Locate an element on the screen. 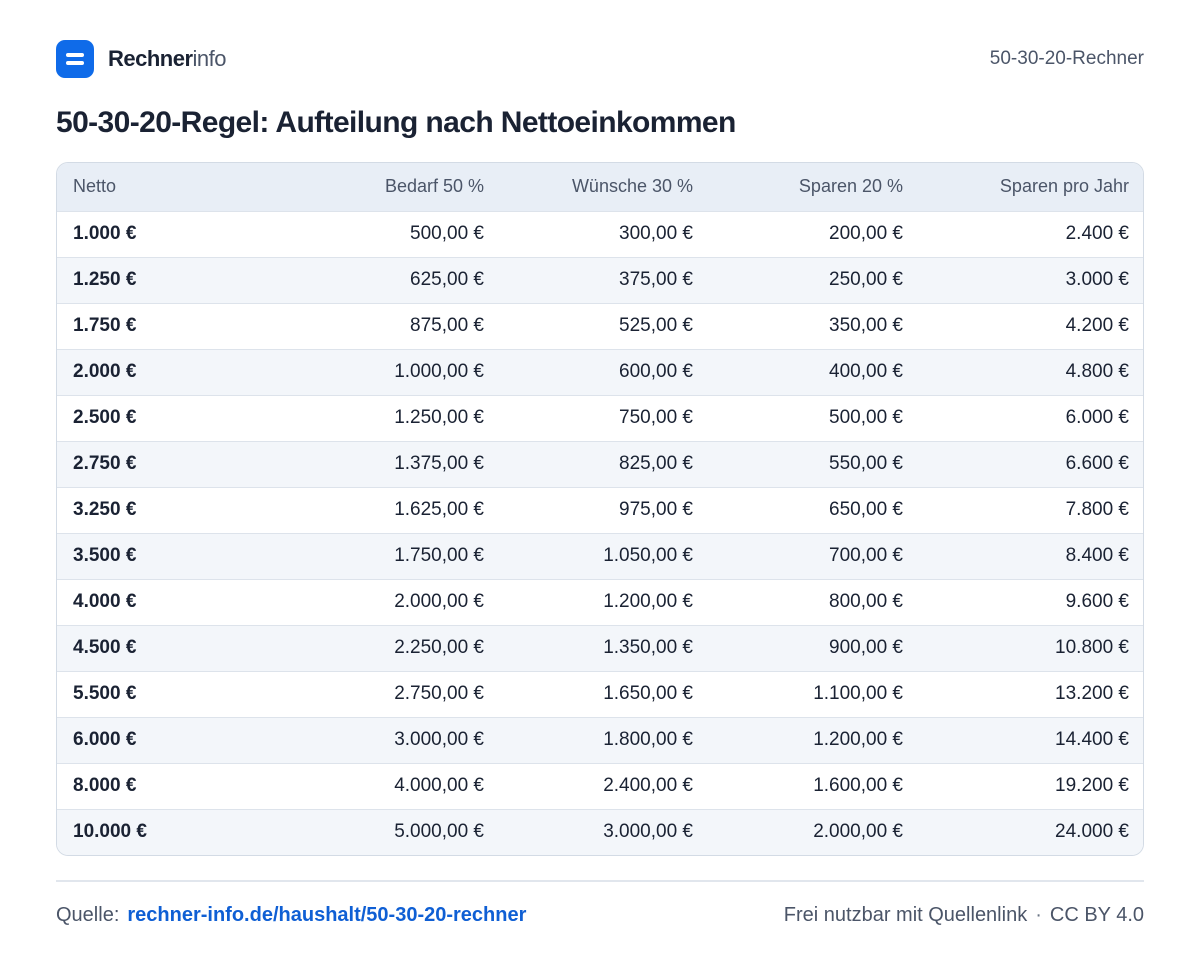  cell-sparen-pro-jahr: 14.400 € is located at coordinates (1031, 739).